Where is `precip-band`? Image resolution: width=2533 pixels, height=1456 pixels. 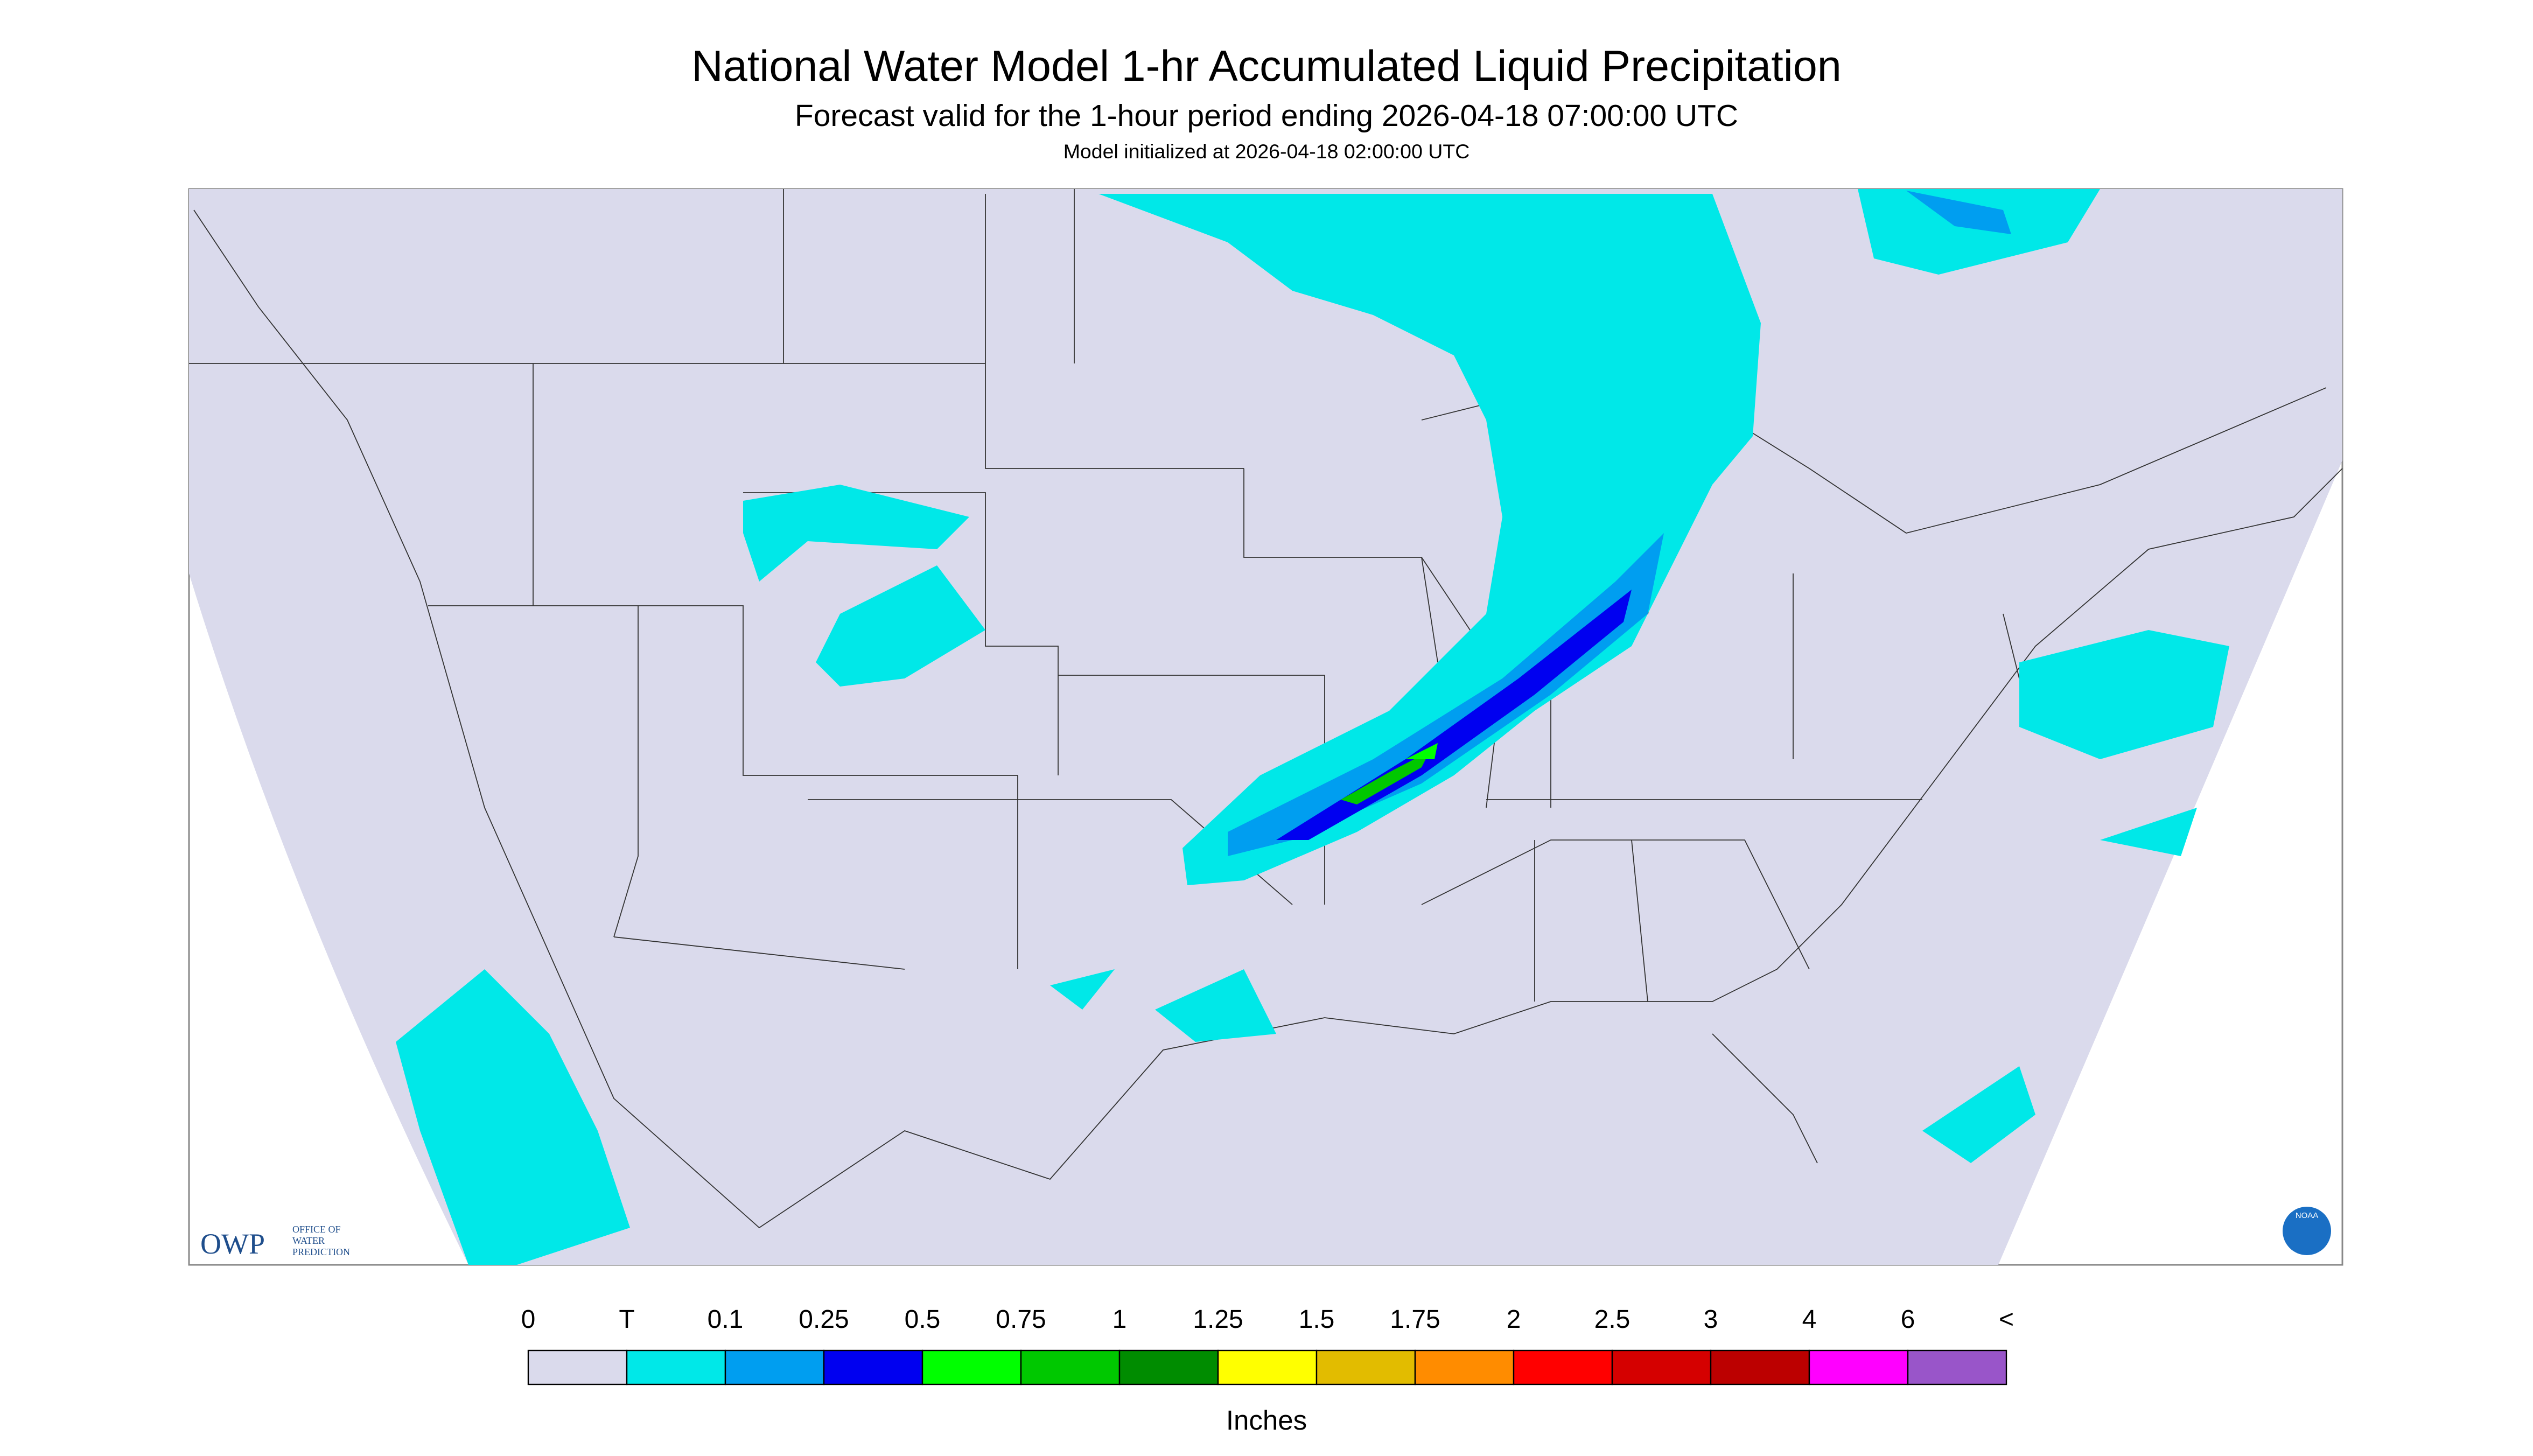 precip-band is located at coordinates (1430, 540).